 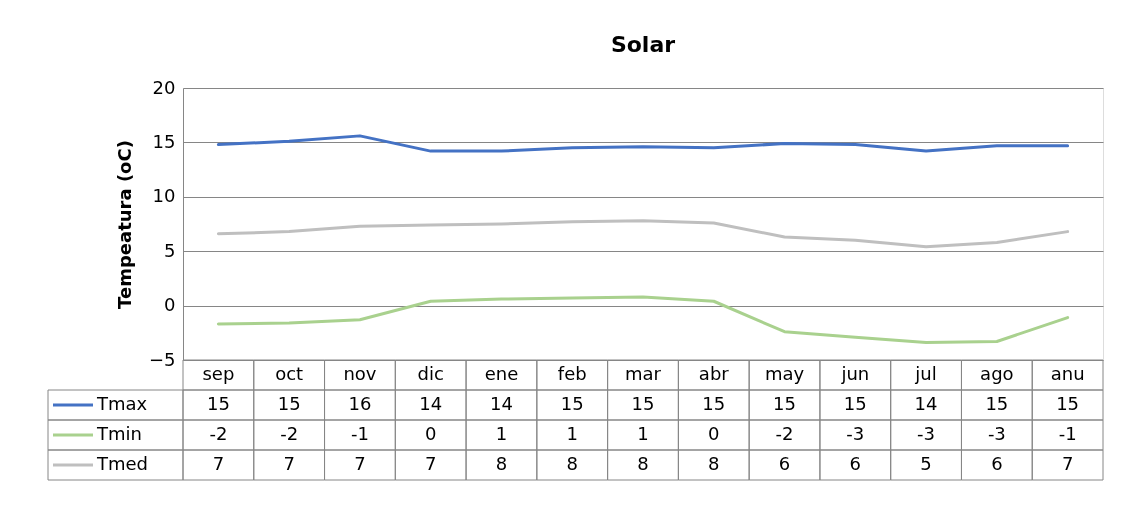 What do you see at coordinates (360, 373) in the screenshot?
I see `x-tick-label: nov` at bounding box center [360, 373].